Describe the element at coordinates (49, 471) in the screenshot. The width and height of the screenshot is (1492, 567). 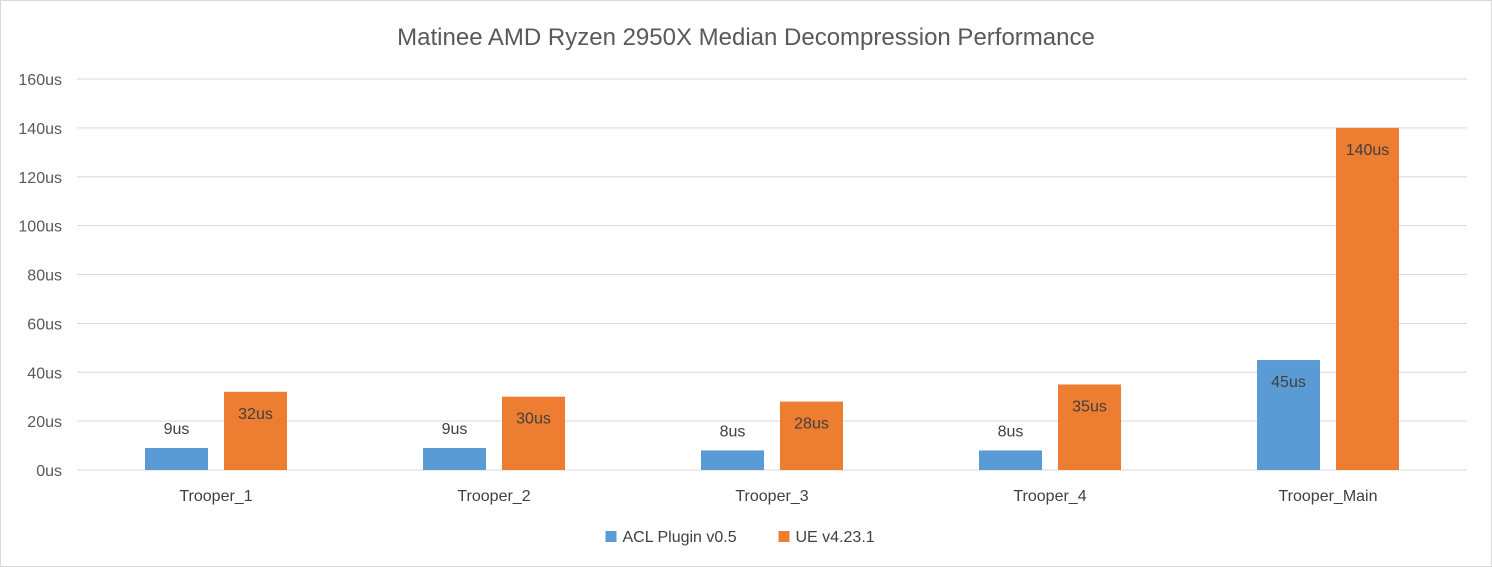
I see `y-tick-label: 0us` at that location.